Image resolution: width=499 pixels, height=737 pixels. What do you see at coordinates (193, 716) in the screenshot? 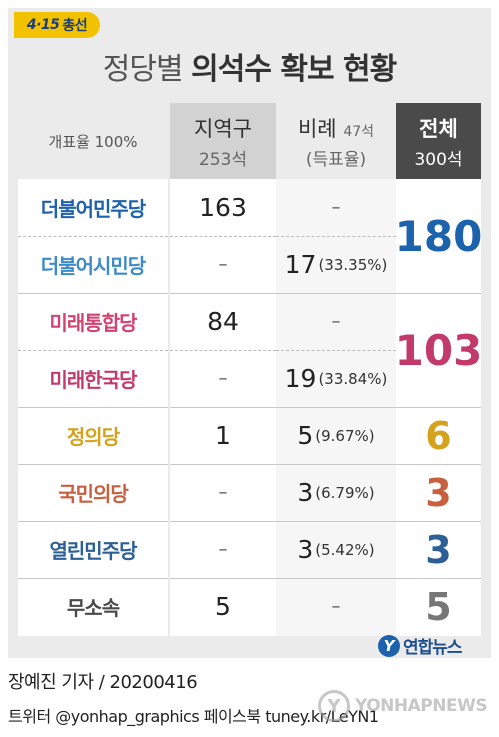
I see `sns-credit: 트위터 @yonhap_graphics 페이스북 tuney.kr/LeYN1` at bounding box center [193, 716].